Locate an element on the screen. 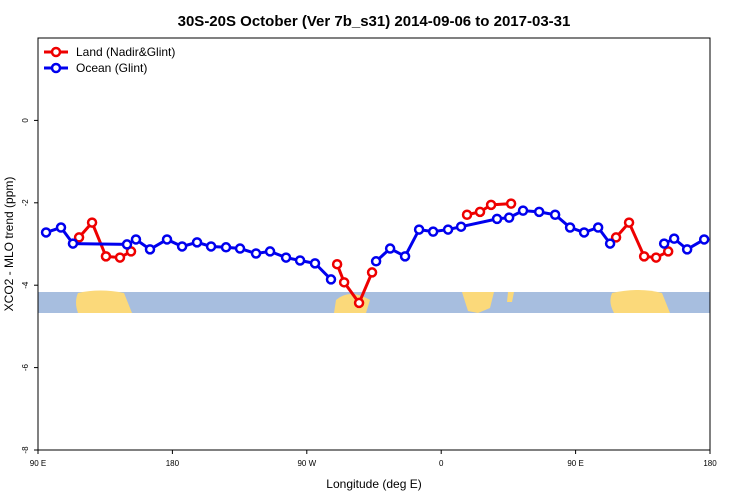 The image size is (750, 500). map-strip is located at coordinates (374, 301).